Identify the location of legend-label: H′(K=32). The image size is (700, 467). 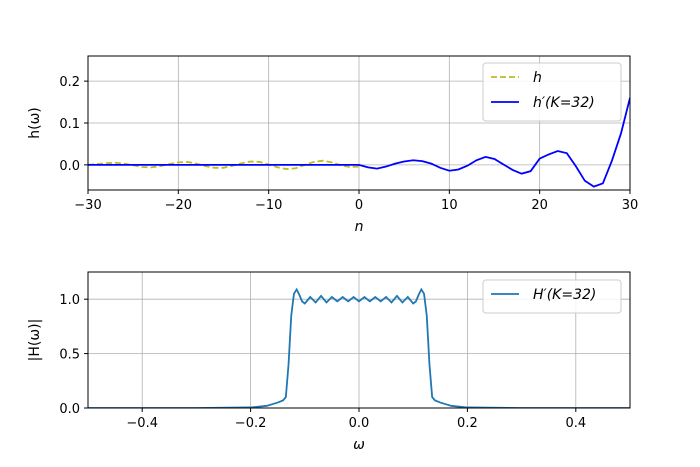
(564, 295).